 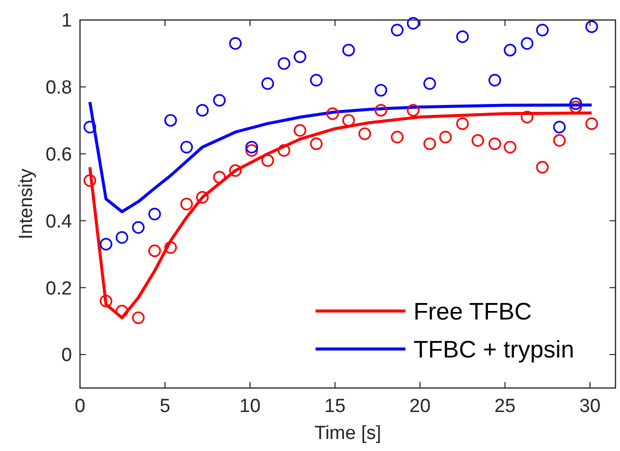 What do you see at coordinates (250, 406) in the screenshot?
I see `x-tick-label: 10` at bounding box center [250, 406].